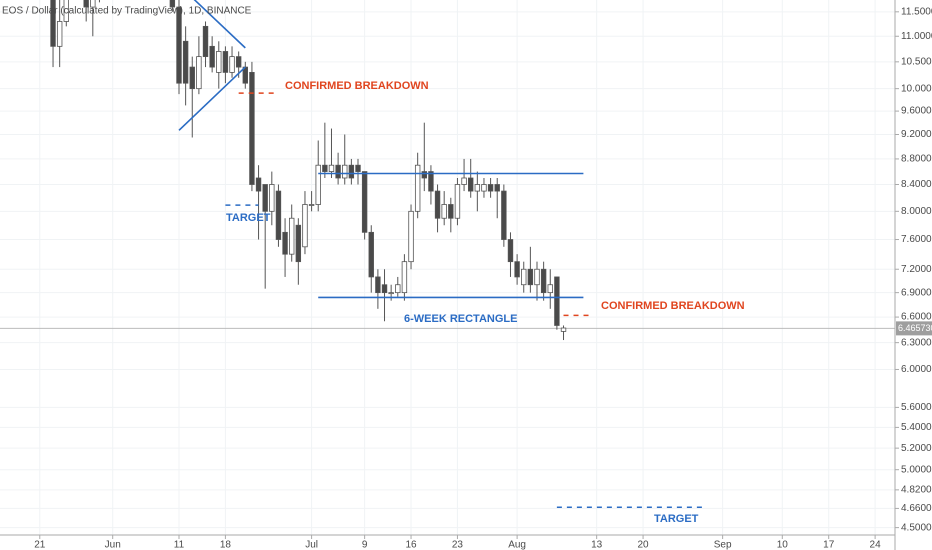 Image resolution: width=932 pixels, height=550 pixels. What do you see at coordinates (916, 159) in the screenshot?
I see `y-tick-label: 8.800000` at bounding box center [916, 159].